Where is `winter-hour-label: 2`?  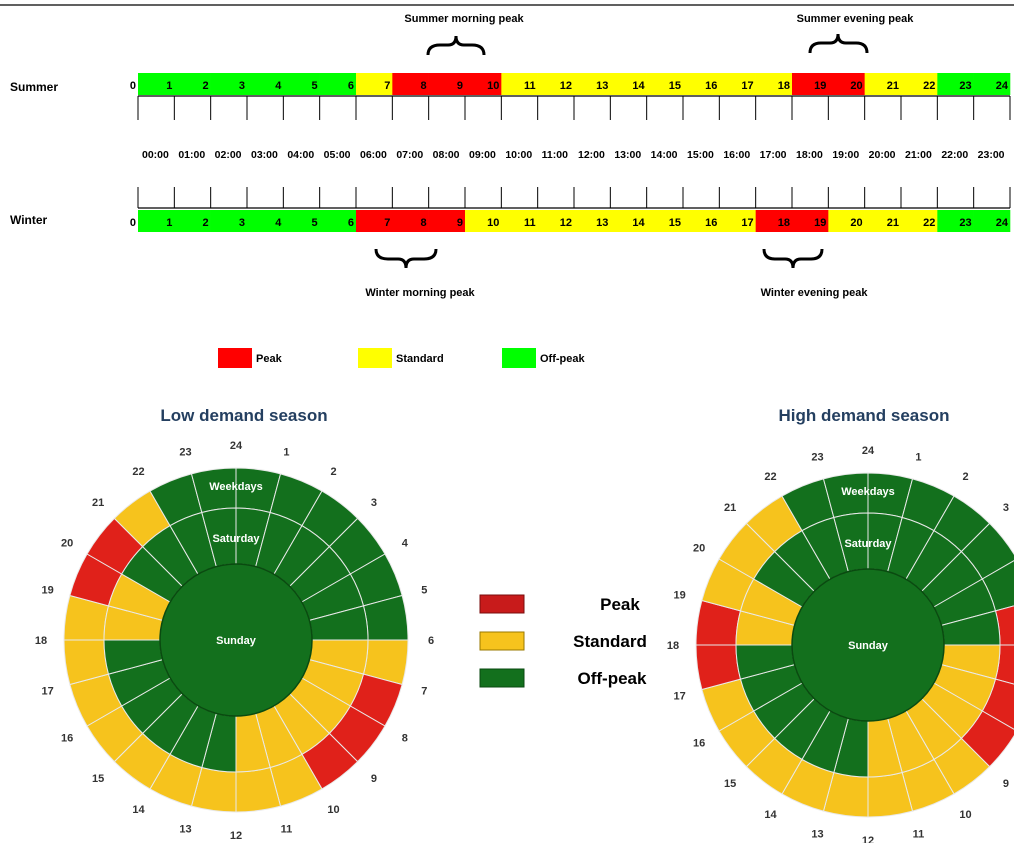 winter-hour-label: 2 is located at coordinates (206, 223).